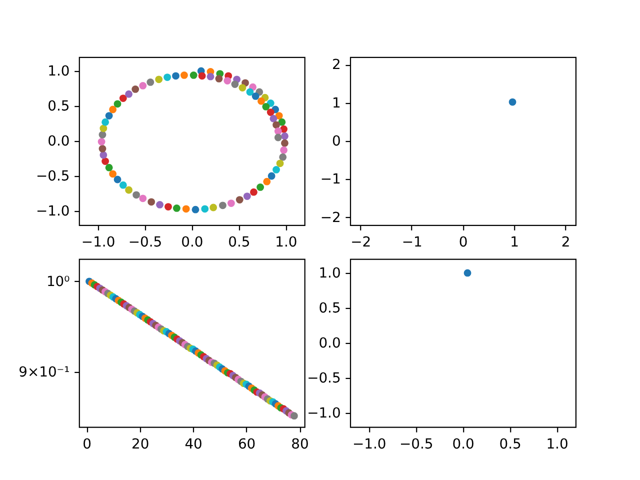 The height and width of the screenshot is (480, 640). What do you see at coordinates (565, 242) in the screenshot?
I see `x-tick-label: 2` at bounding box center [565, 242].